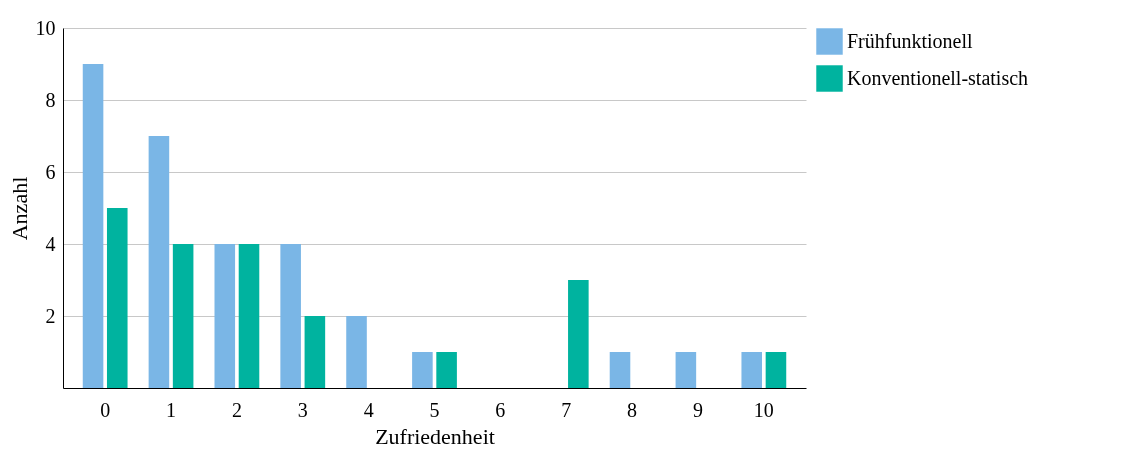 The height and width of the screenshot is (452, 1133). What do you see at coordinates (50, 243) in the screenshot?
I see `y-tick-label: 4` at bounding box center [50, 243].